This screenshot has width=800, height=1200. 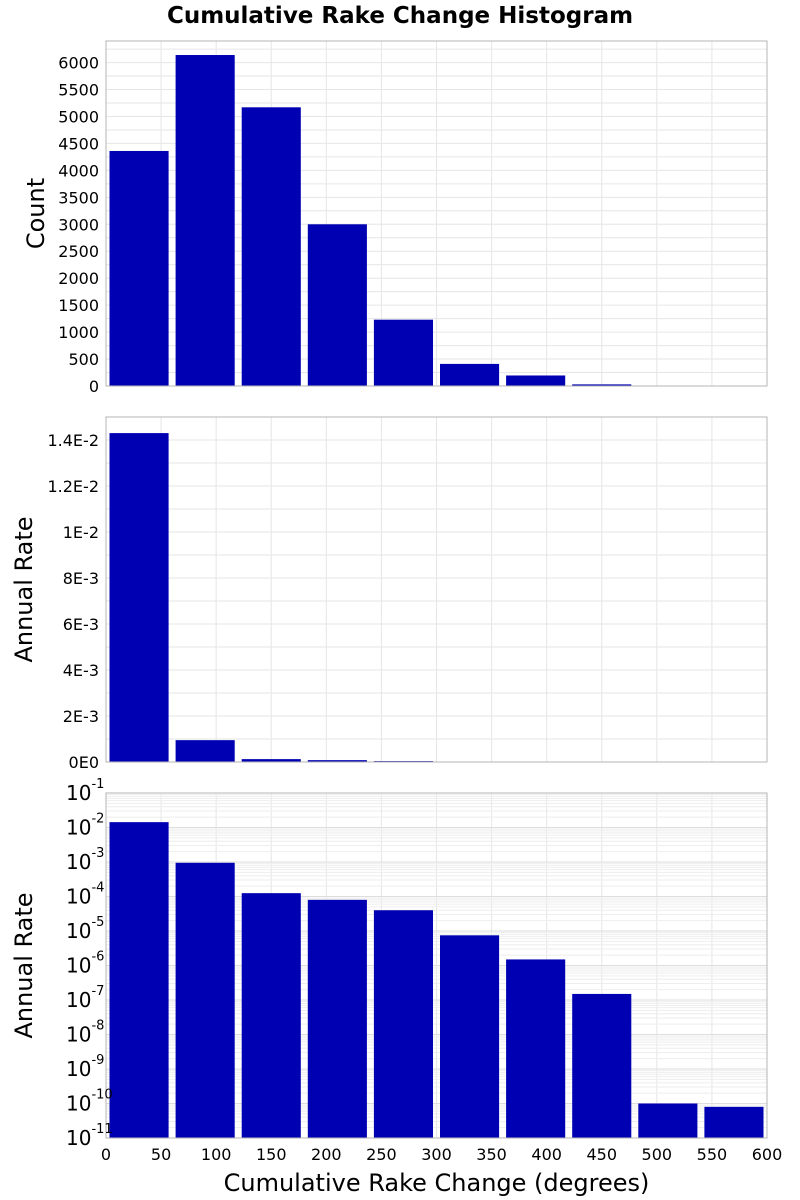 What do you see at coordinates (97, 922) in the screenshot?
I see `y-tick-exponent: -5` at bounding box center [97, 922].